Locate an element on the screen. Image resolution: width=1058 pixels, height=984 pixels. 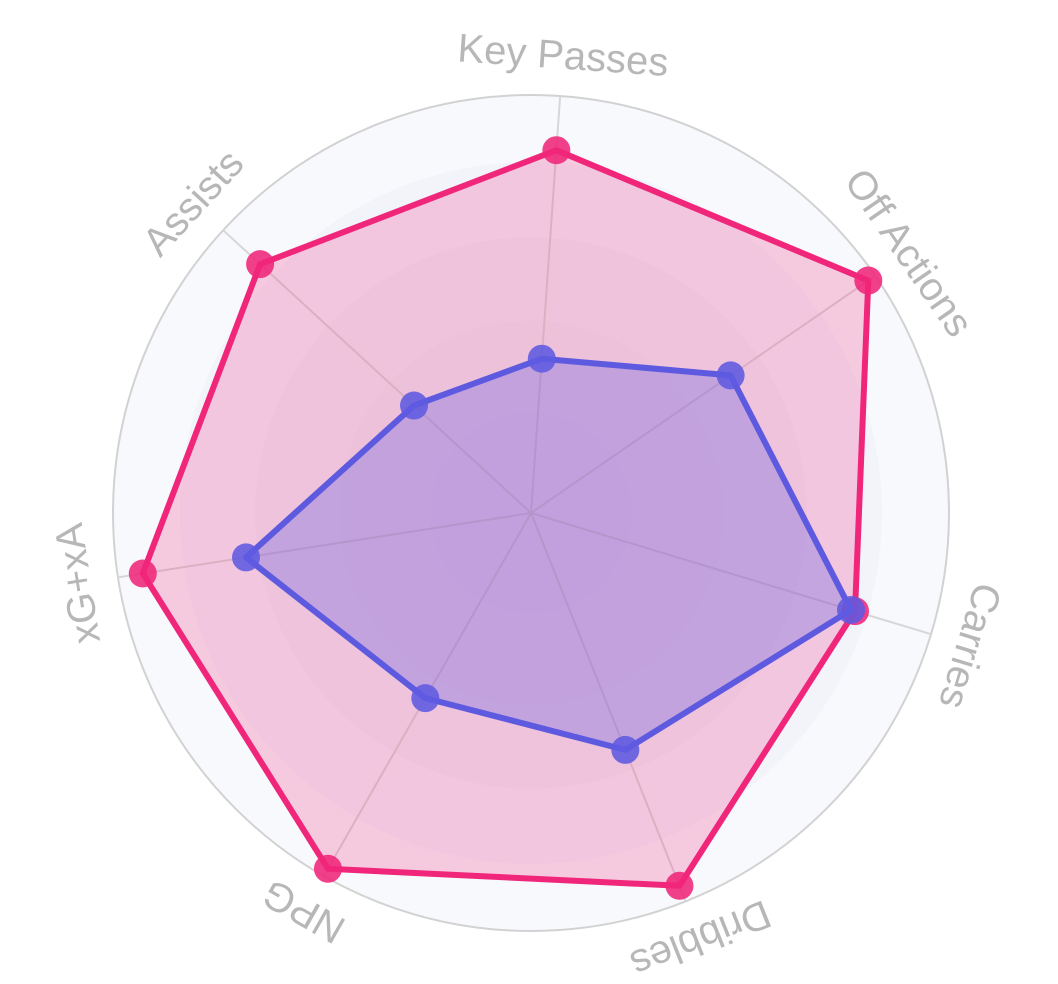
axis-label-carries: Carries is located at coordinates (969, 646).